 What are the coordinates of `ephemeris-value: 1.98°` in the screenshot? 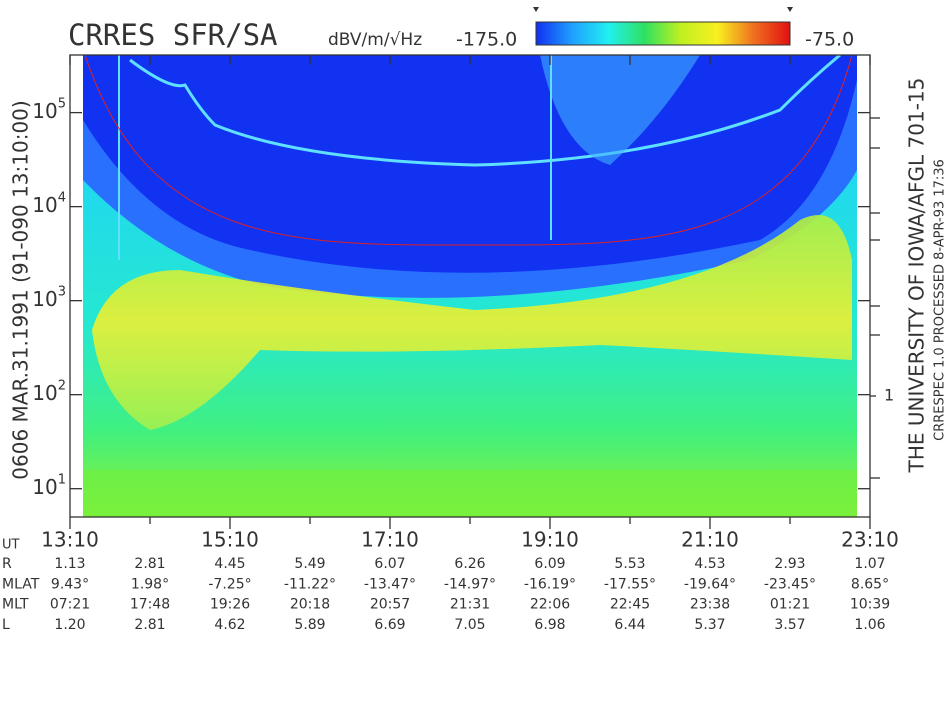 It's located at (150, 584).